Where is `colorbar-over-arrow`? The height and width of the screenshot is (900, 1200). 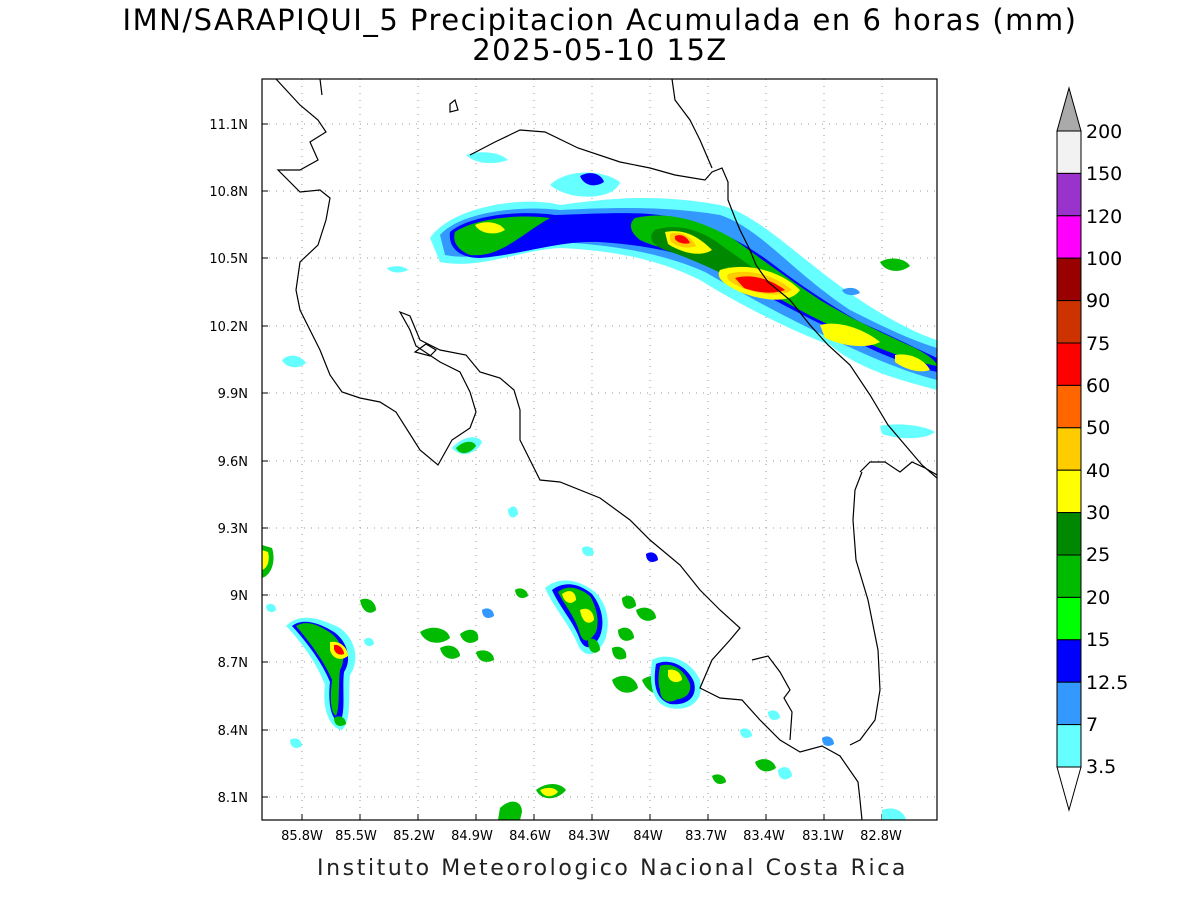 colorbar-over-arrow is located at coordinates (1069, 109).